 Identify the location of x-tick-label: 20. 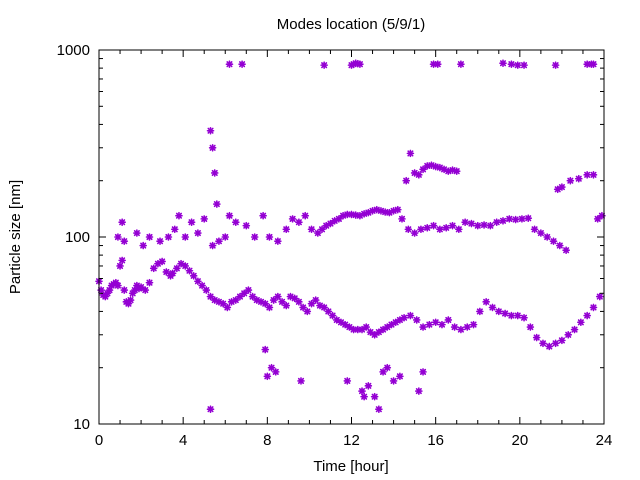
(519, 440).